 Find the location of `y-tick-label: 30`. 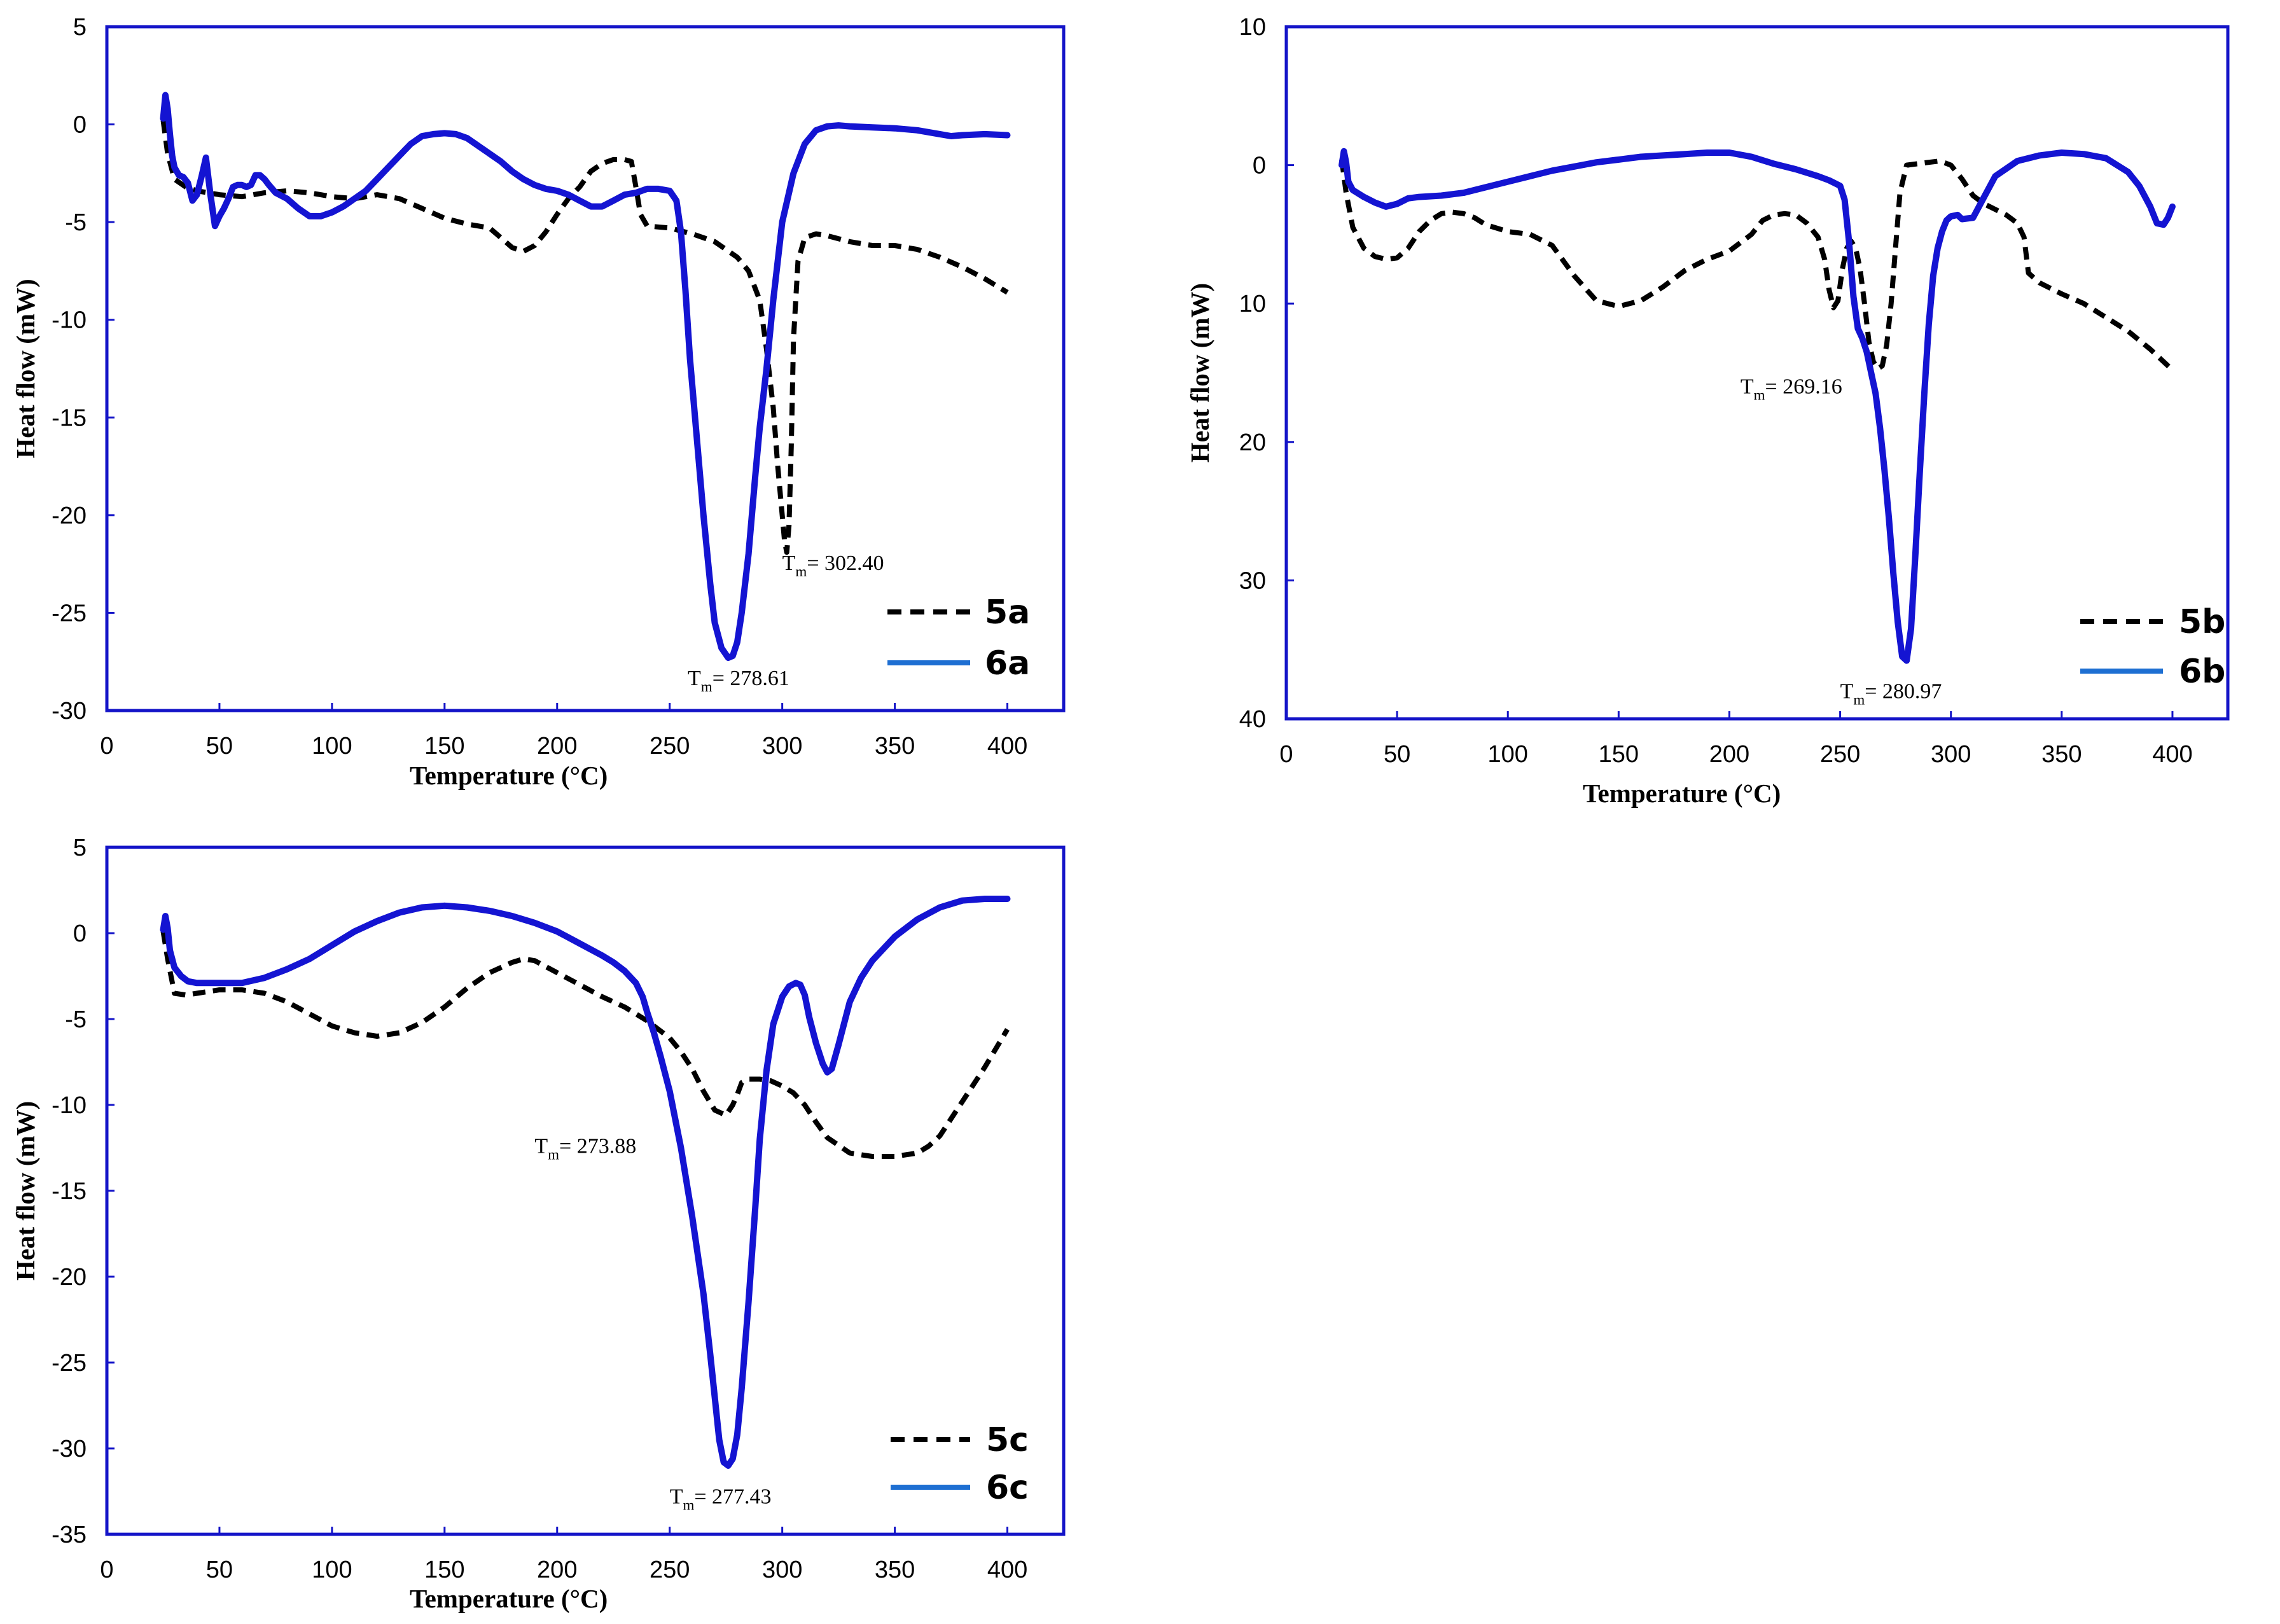

y-tick-label: 30 is located at coordinates (1252, 580).